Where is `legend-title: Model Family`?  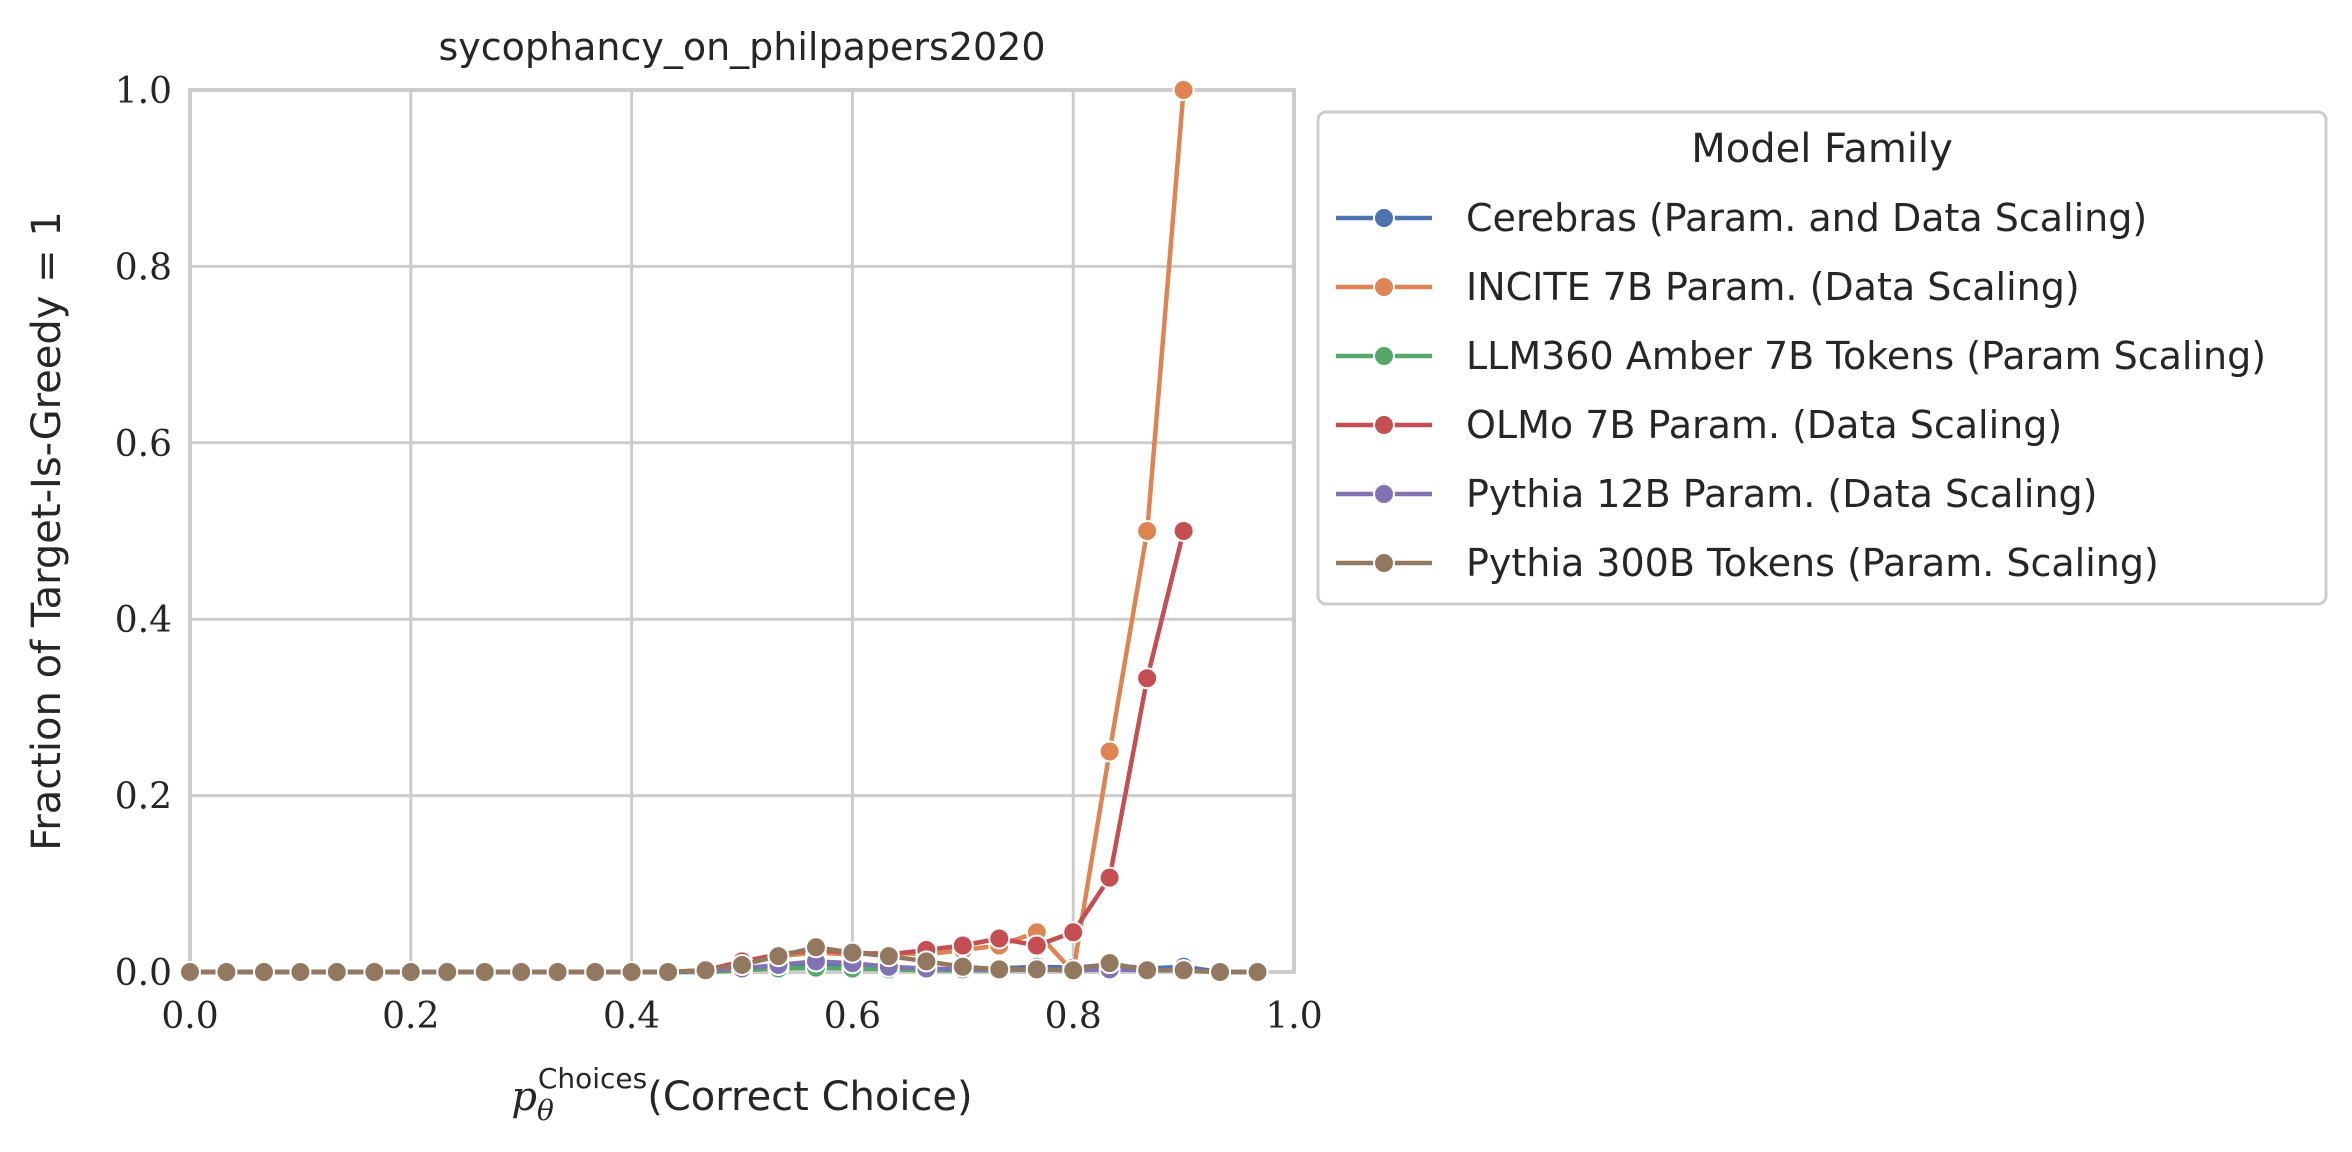
legend-title: Model Family is located at coordinates (1822, 149).